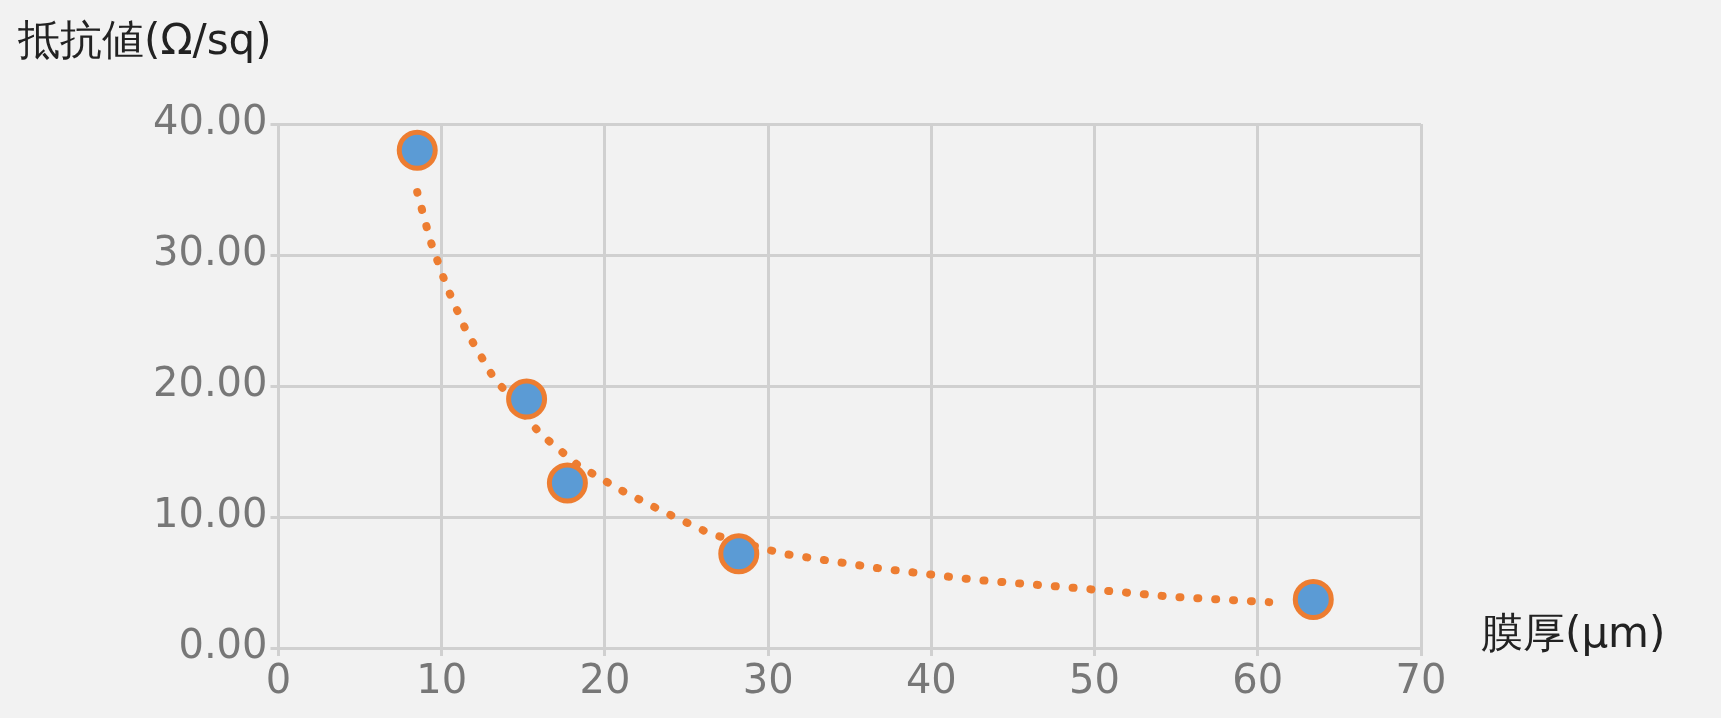  I want to click on x-tick-label: 70, so click(1421, 679).